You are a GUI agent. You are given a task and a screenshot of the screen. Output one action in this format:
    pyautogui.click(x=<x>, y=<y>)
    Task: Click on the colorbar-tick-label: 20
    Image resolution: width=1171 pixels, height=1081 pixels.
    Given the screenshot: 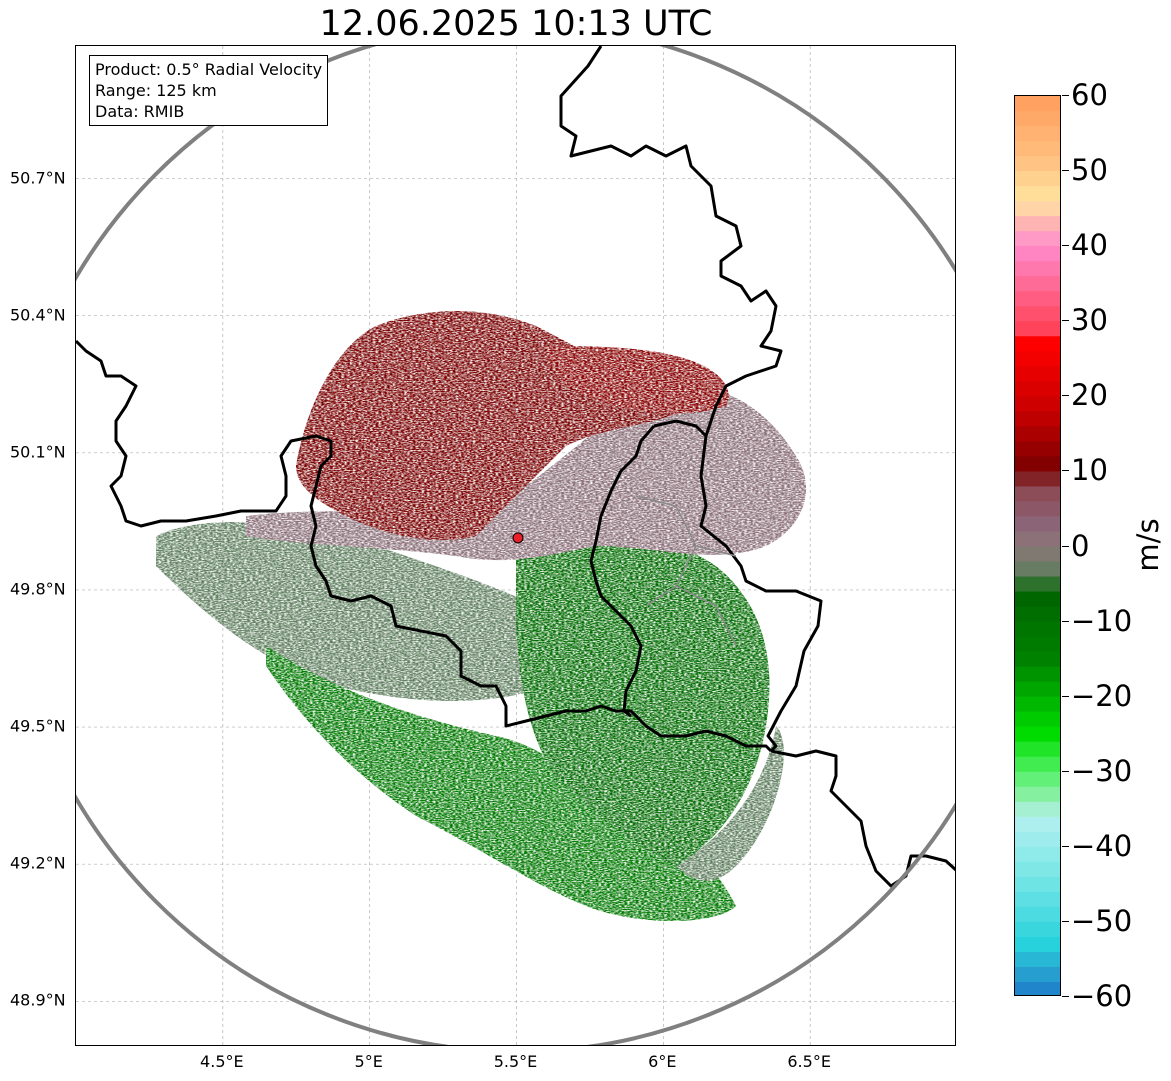 What is the action you would take?
    pyautogui.click(x=1089, y=395)
    